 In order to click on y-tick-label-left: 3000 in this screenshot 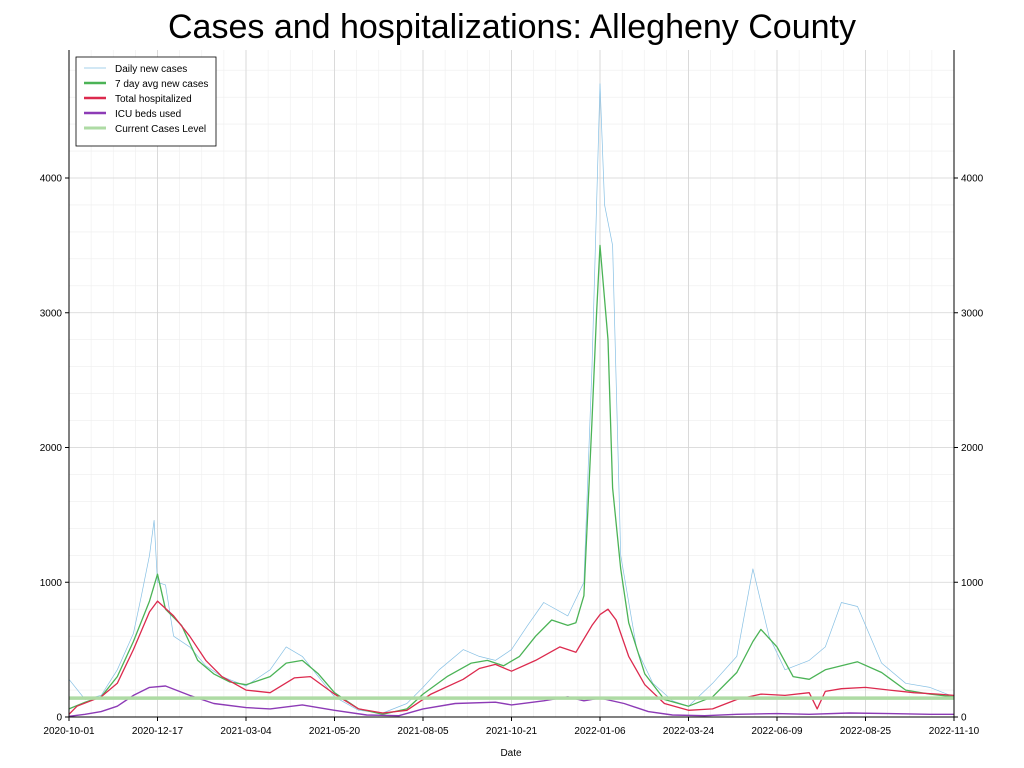, I will do `click(51, 313)`.